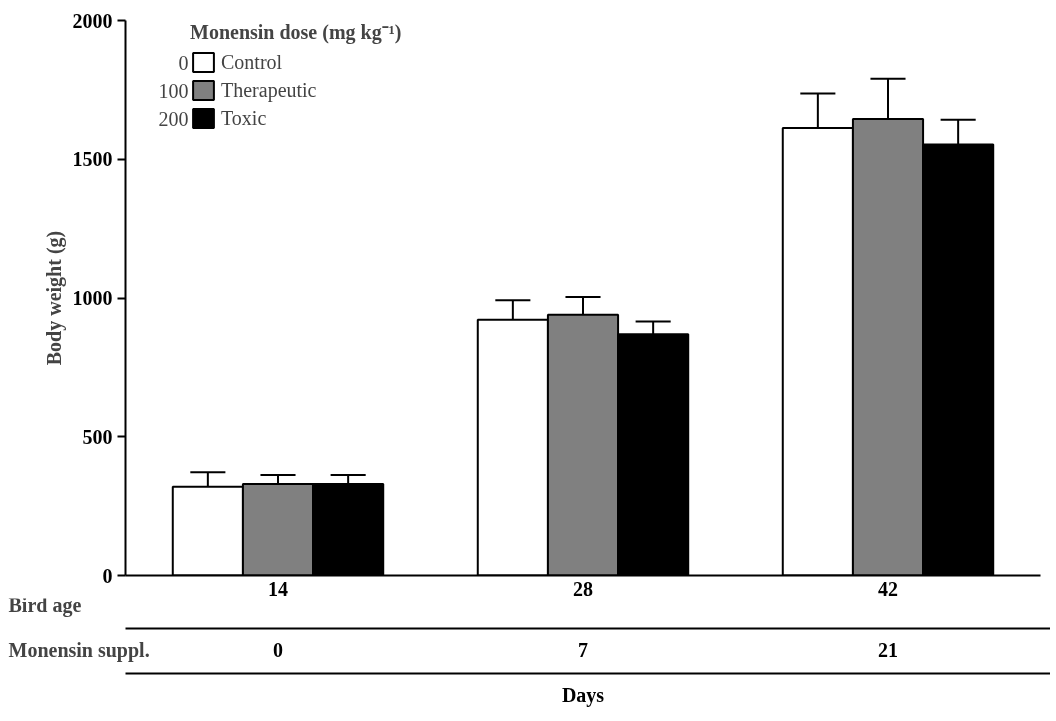 This screenshot has width=1056, height=721. Describe the element at coordinates (583, 649) in the screenshot. I see `text: 7` at that location.